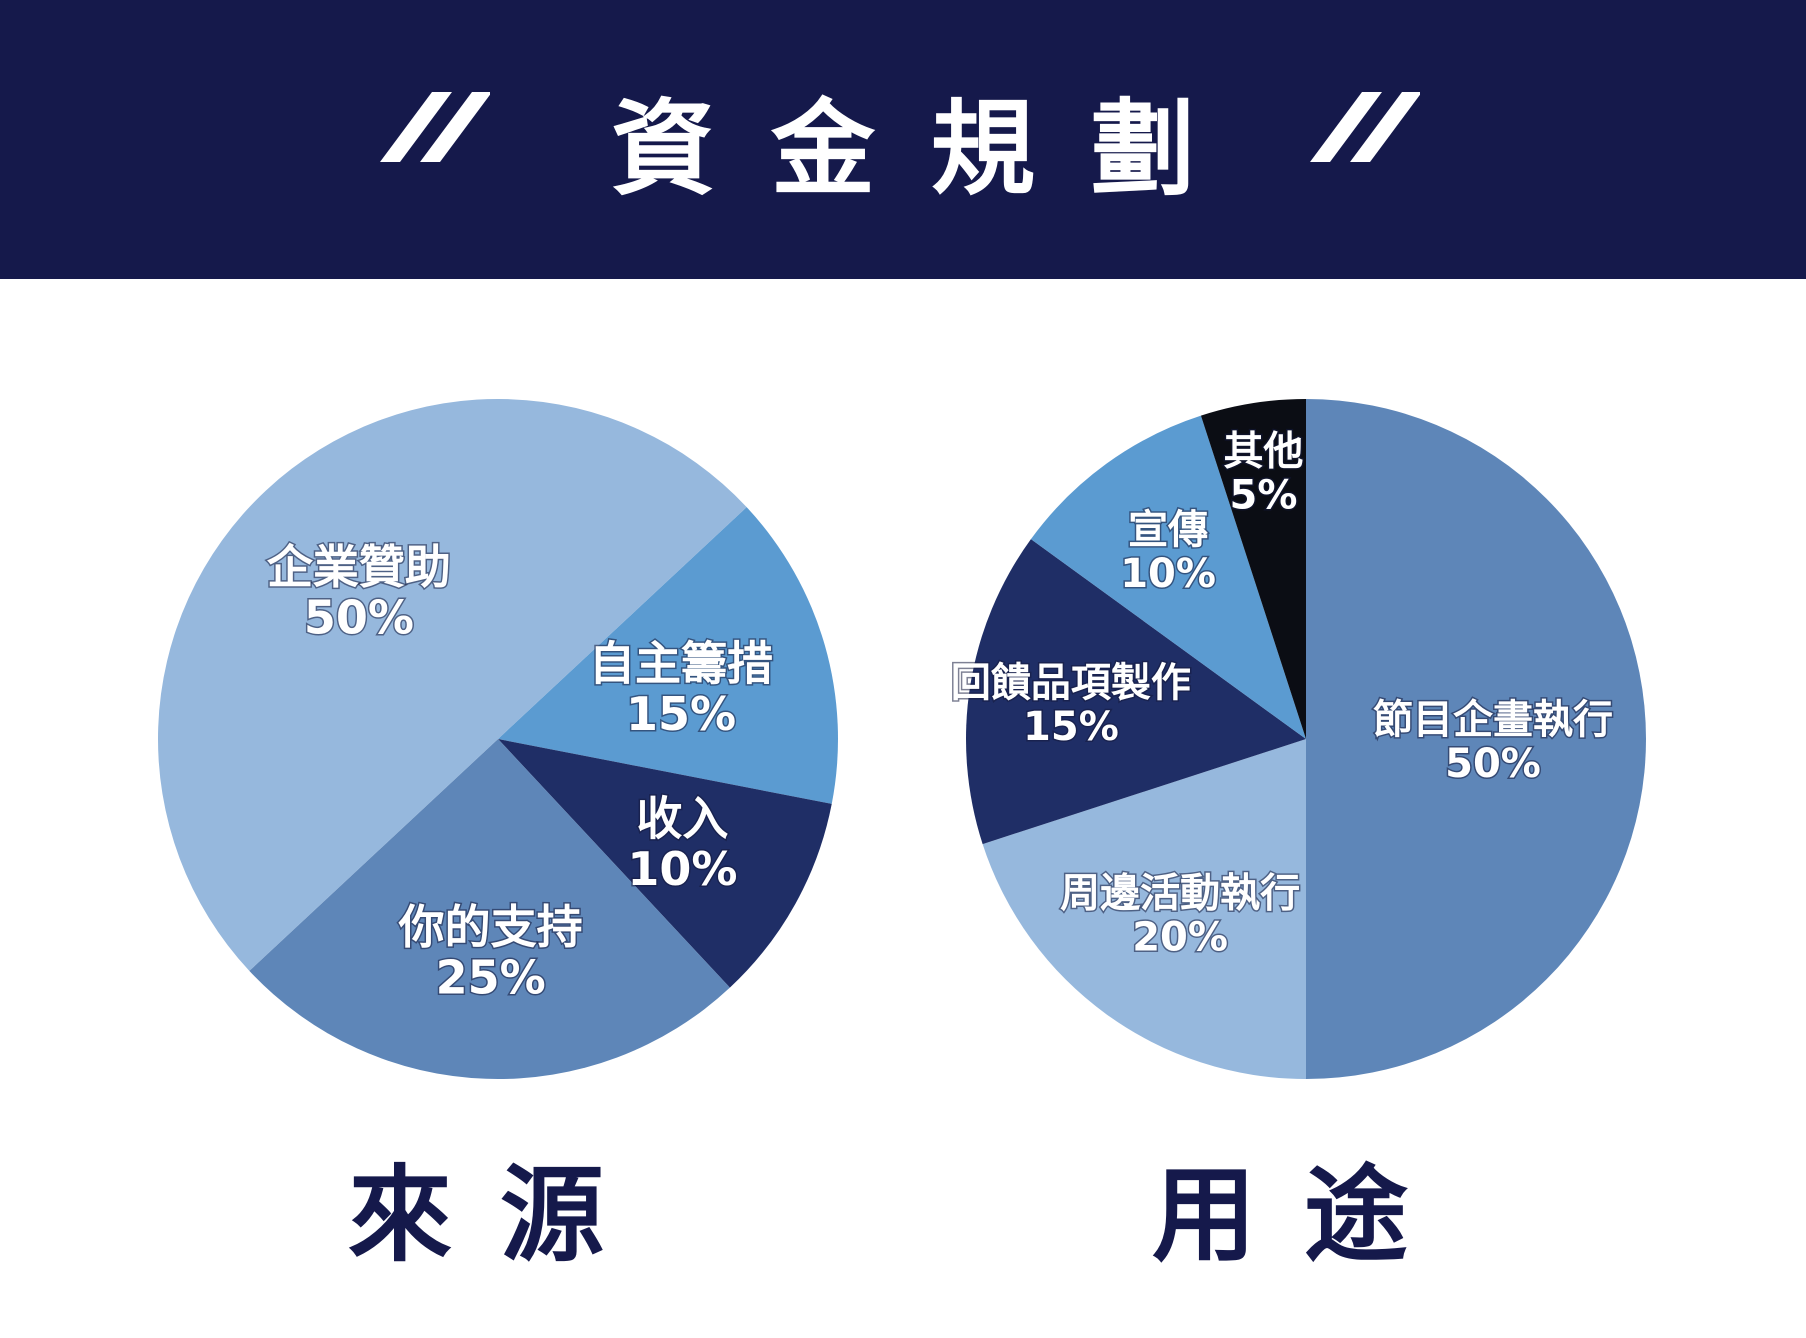  Describe the element at coordinates (1493, 720) in the screenshot. I see `pie-slice-label: 節目企畫執行` at that location.